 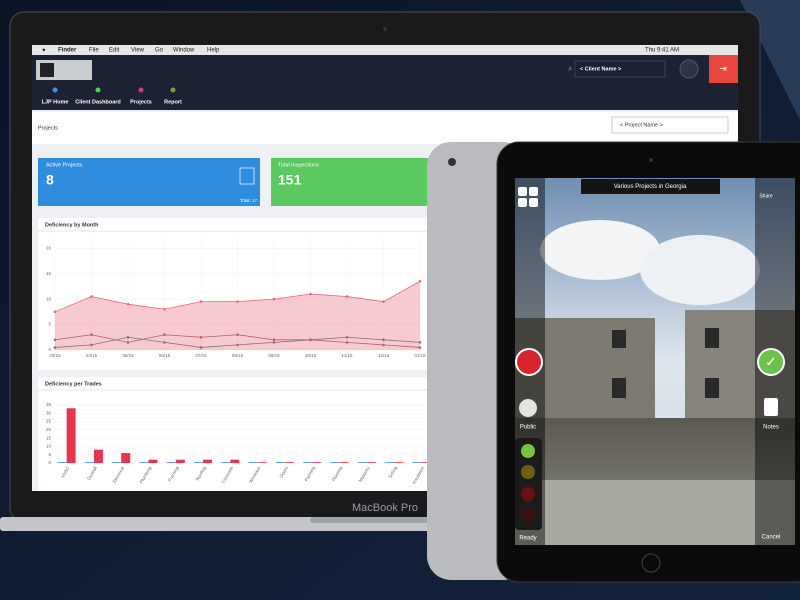 I want to click on card-icon, so click(x=247, y=176).